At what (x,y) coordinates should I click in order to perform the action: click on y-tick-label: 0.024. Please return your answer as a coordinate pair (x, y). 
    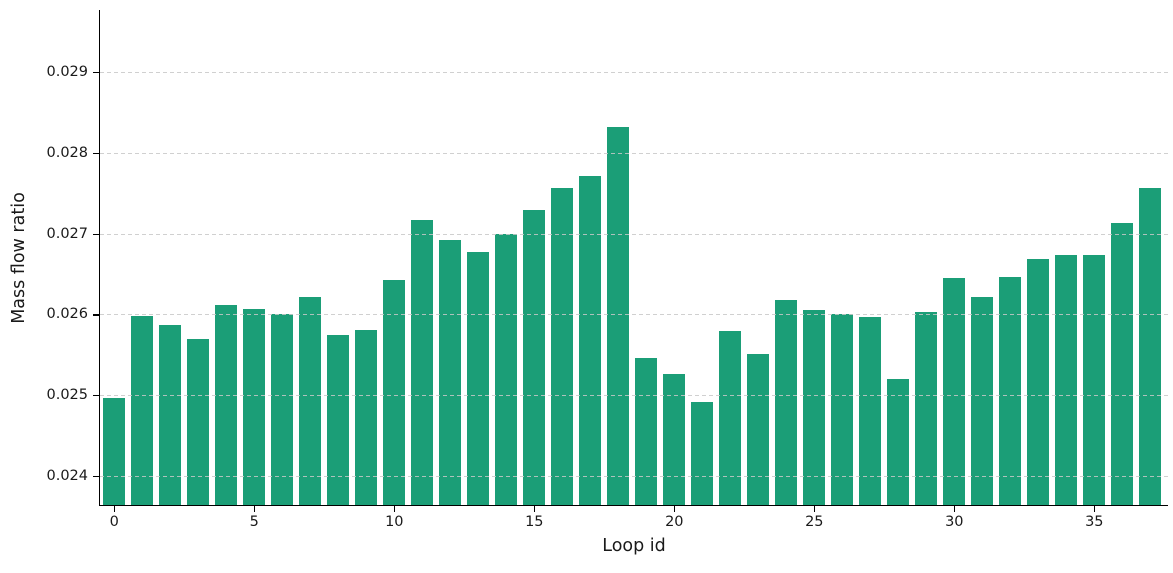
    Looking at the image, I should click on (67, 475).